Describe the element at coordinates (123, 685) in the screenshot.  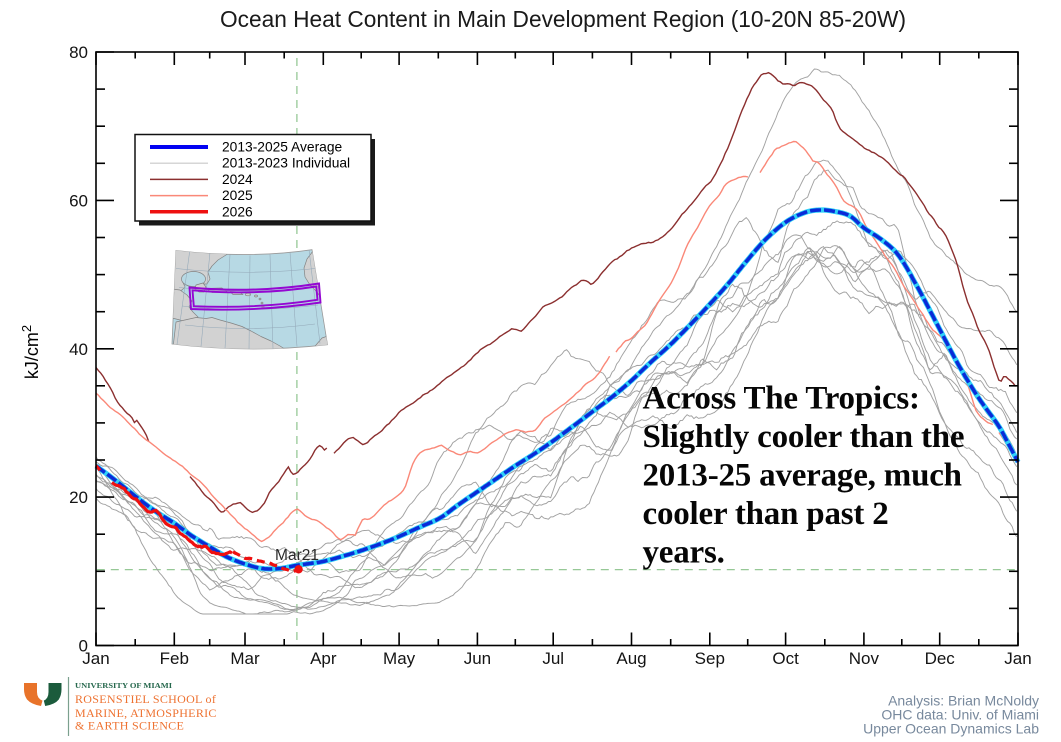
I see `svg-text: UNIVERSITY OF MIAMI` at that location.